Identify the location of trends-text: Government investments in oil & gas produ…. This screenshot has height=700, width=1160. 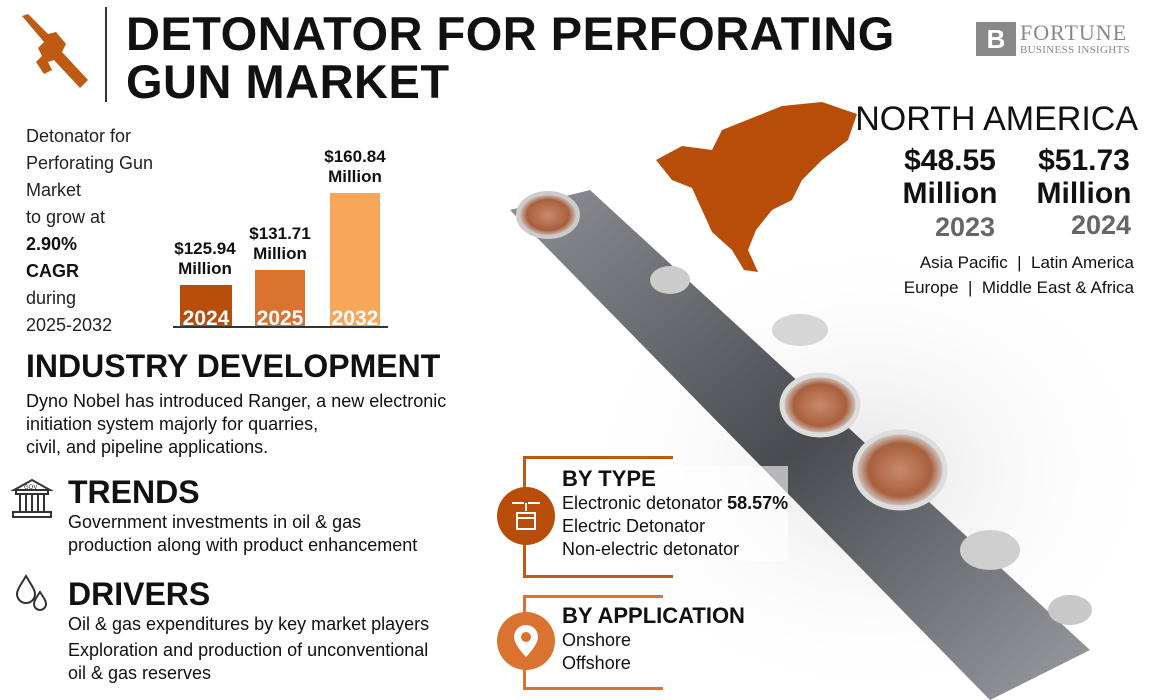
(242, 534).